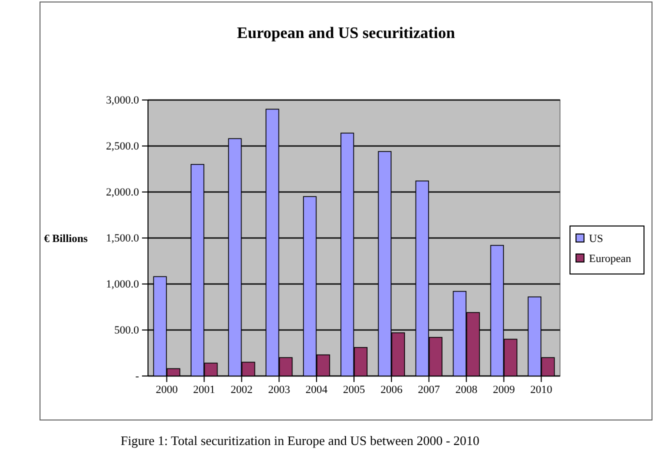  I want to click on x-tick-label: 2004, so click(317, 390).